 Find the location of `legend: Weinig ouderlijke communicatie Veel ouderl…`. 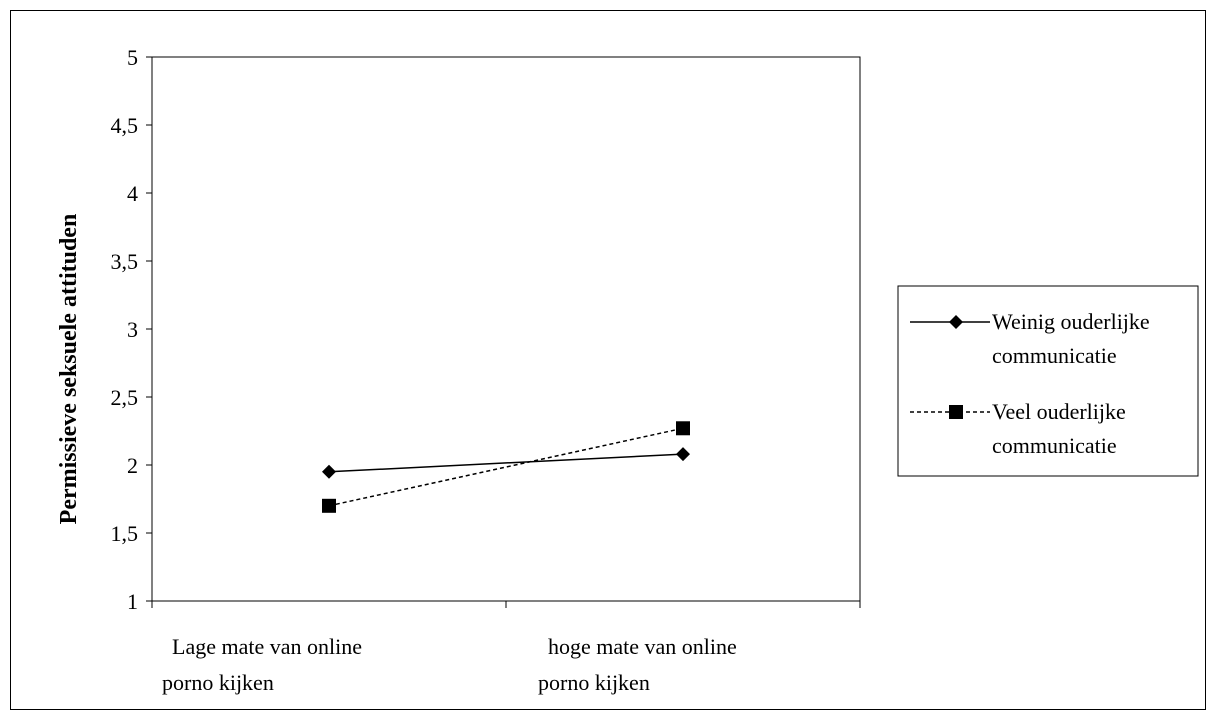

legend: Weinig ouderlijke communicatie Veel ouderl… is located at coordinates (1048, 381).